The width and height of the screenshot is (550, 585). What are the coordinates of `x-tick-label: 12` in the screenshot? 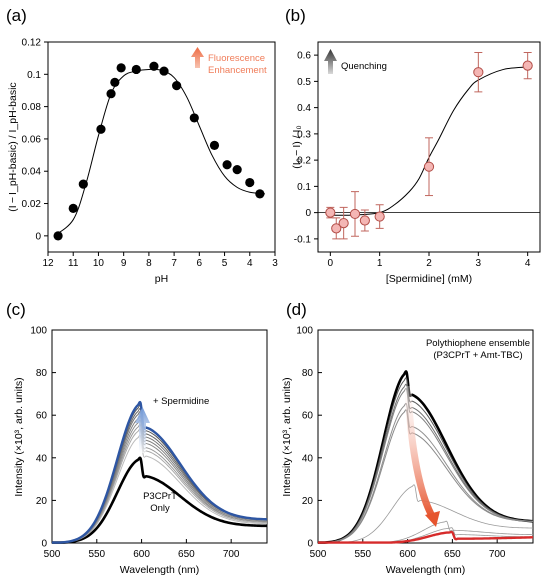 It's located at (48, 263).